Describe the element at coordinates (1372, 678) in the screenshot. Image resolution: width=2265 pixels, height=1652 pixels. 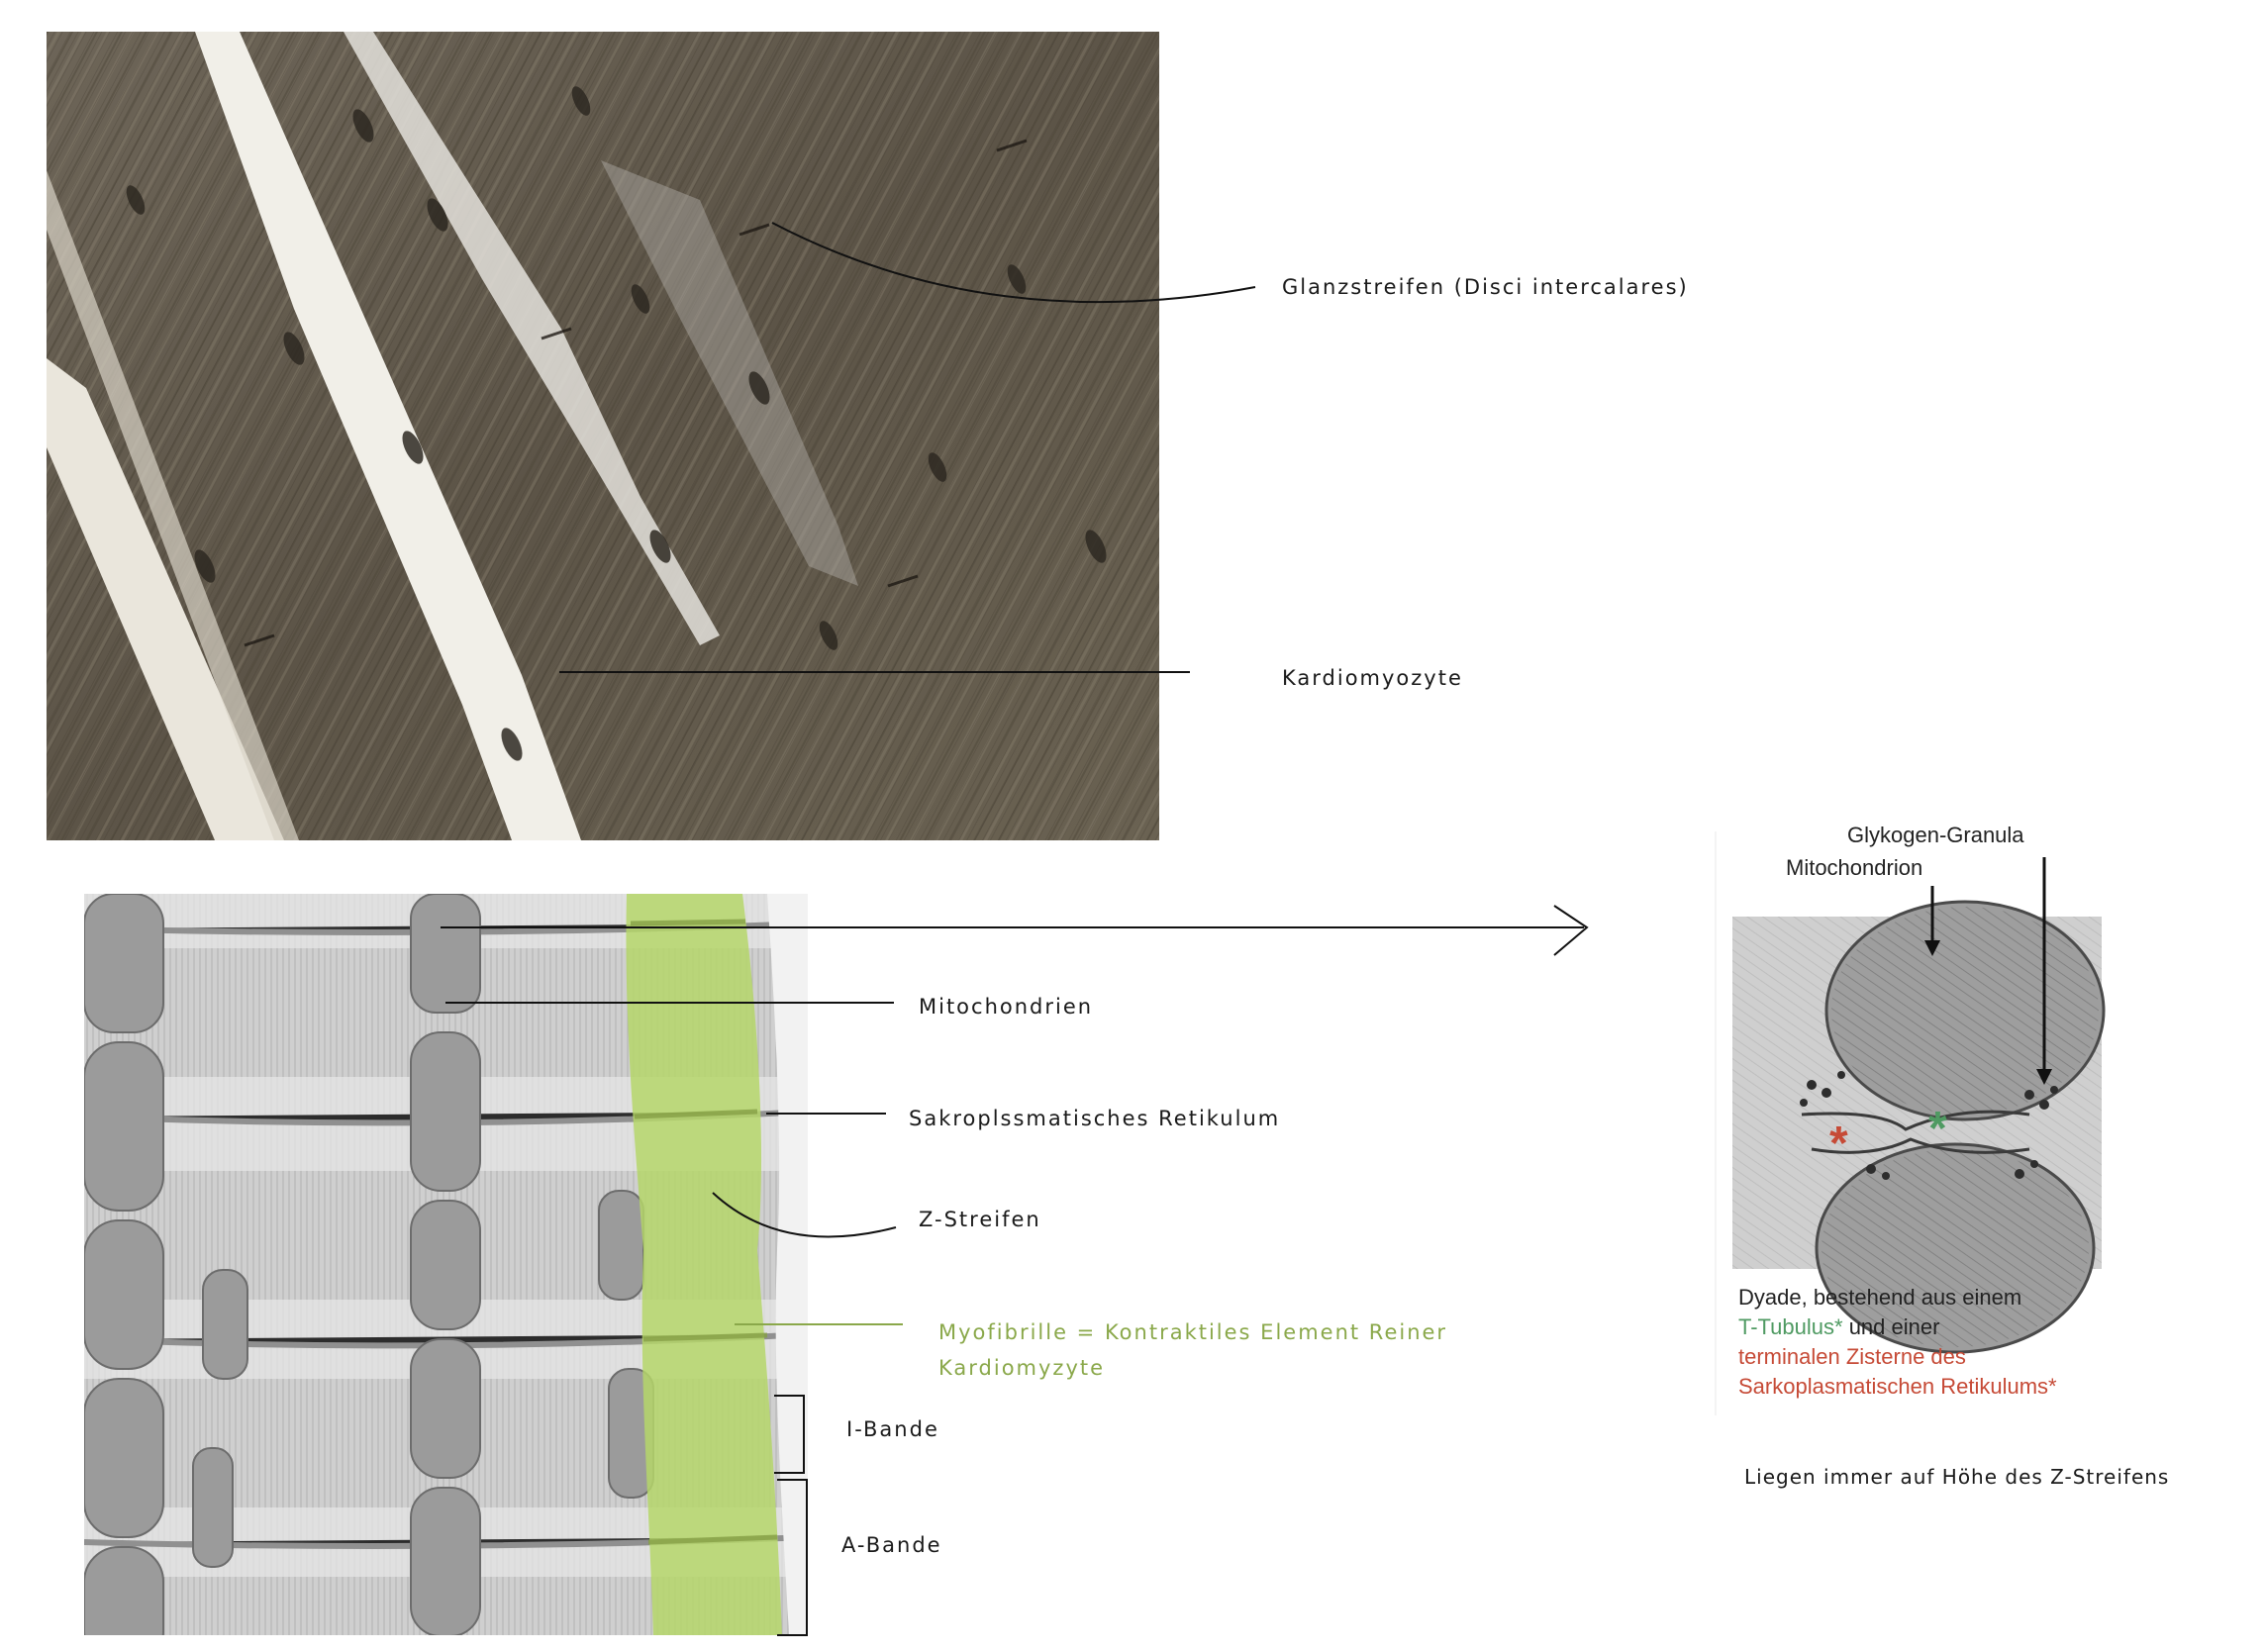
I see `label-kardiomyozyte: Kardiomyozyte` at that location.